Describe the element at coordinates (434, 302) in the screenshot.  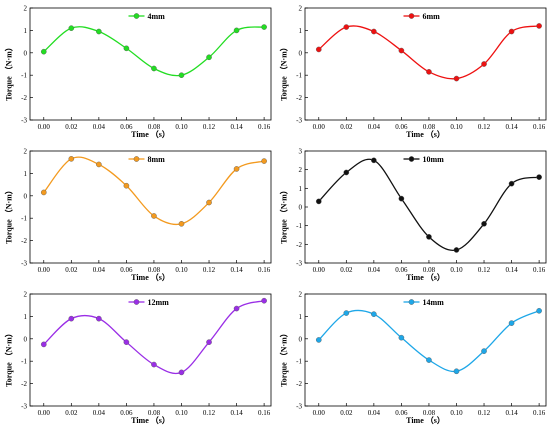
I see `legend-label: 14mm` at that location.